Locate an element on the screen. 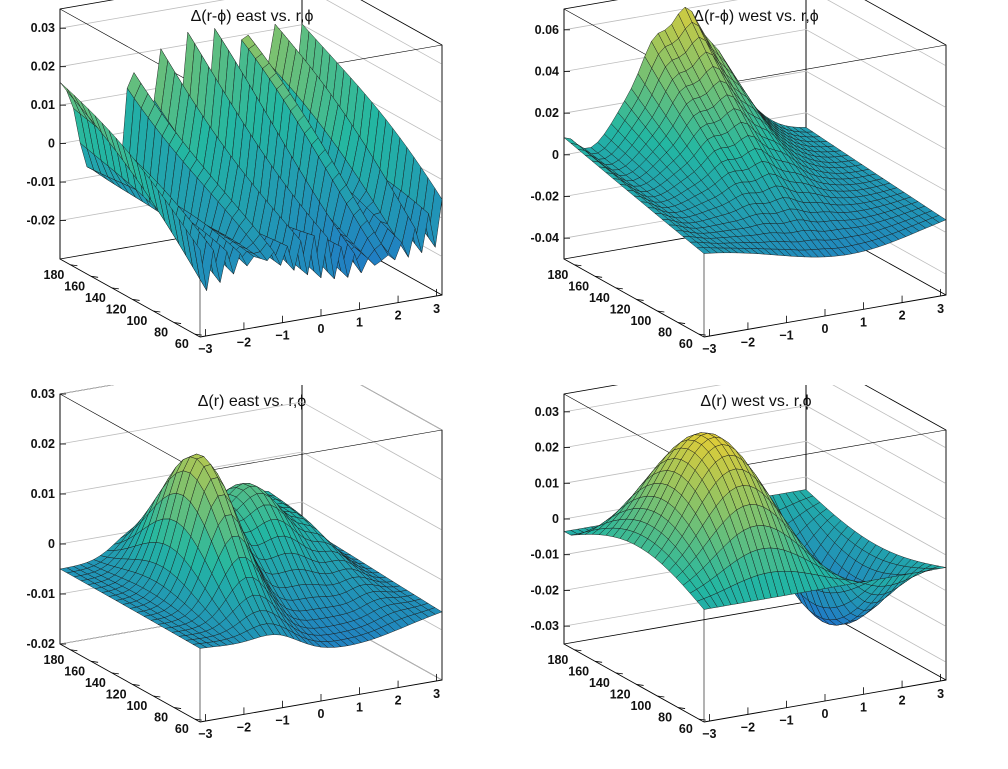 Image resolution: width=1008 pixels, height=769 pixels. chart-title: Δ(r-ϕ) east vs. r,ϕ is located at coordinates (252, 16).